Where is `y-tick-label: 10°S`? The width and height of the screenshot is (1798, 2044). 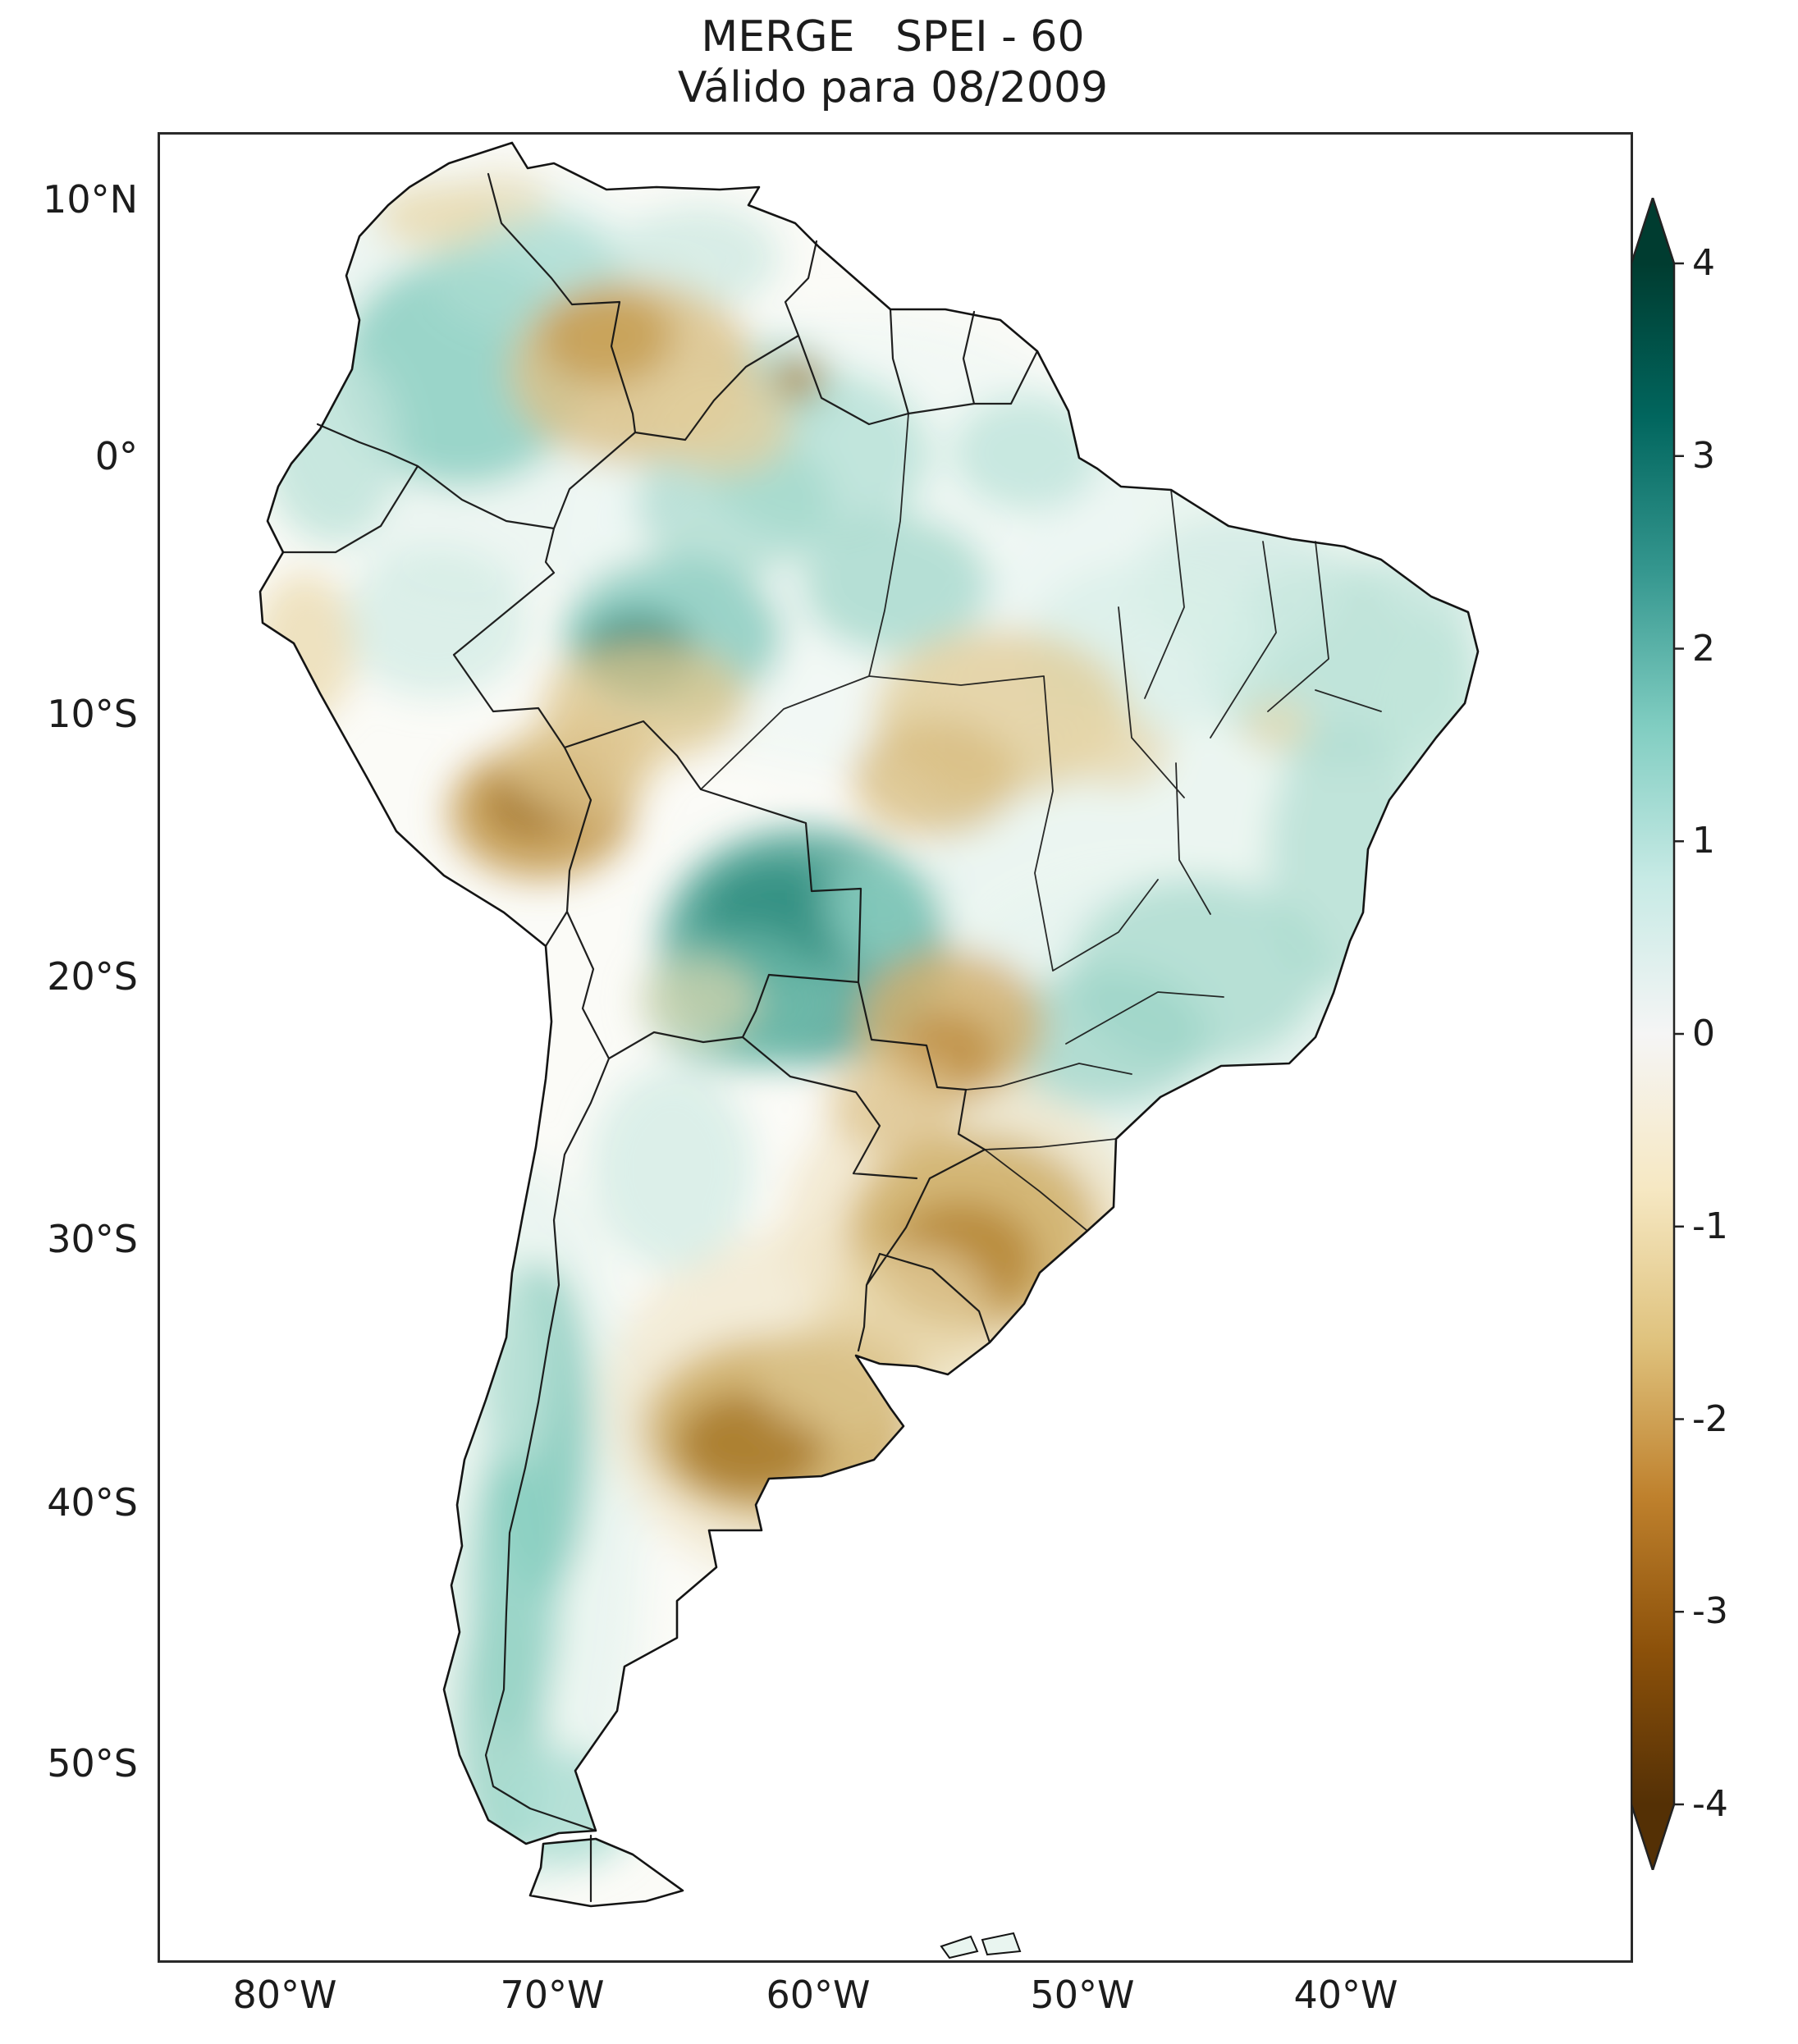
y-tick-label: 10°S is located at coordinates (92, 714).